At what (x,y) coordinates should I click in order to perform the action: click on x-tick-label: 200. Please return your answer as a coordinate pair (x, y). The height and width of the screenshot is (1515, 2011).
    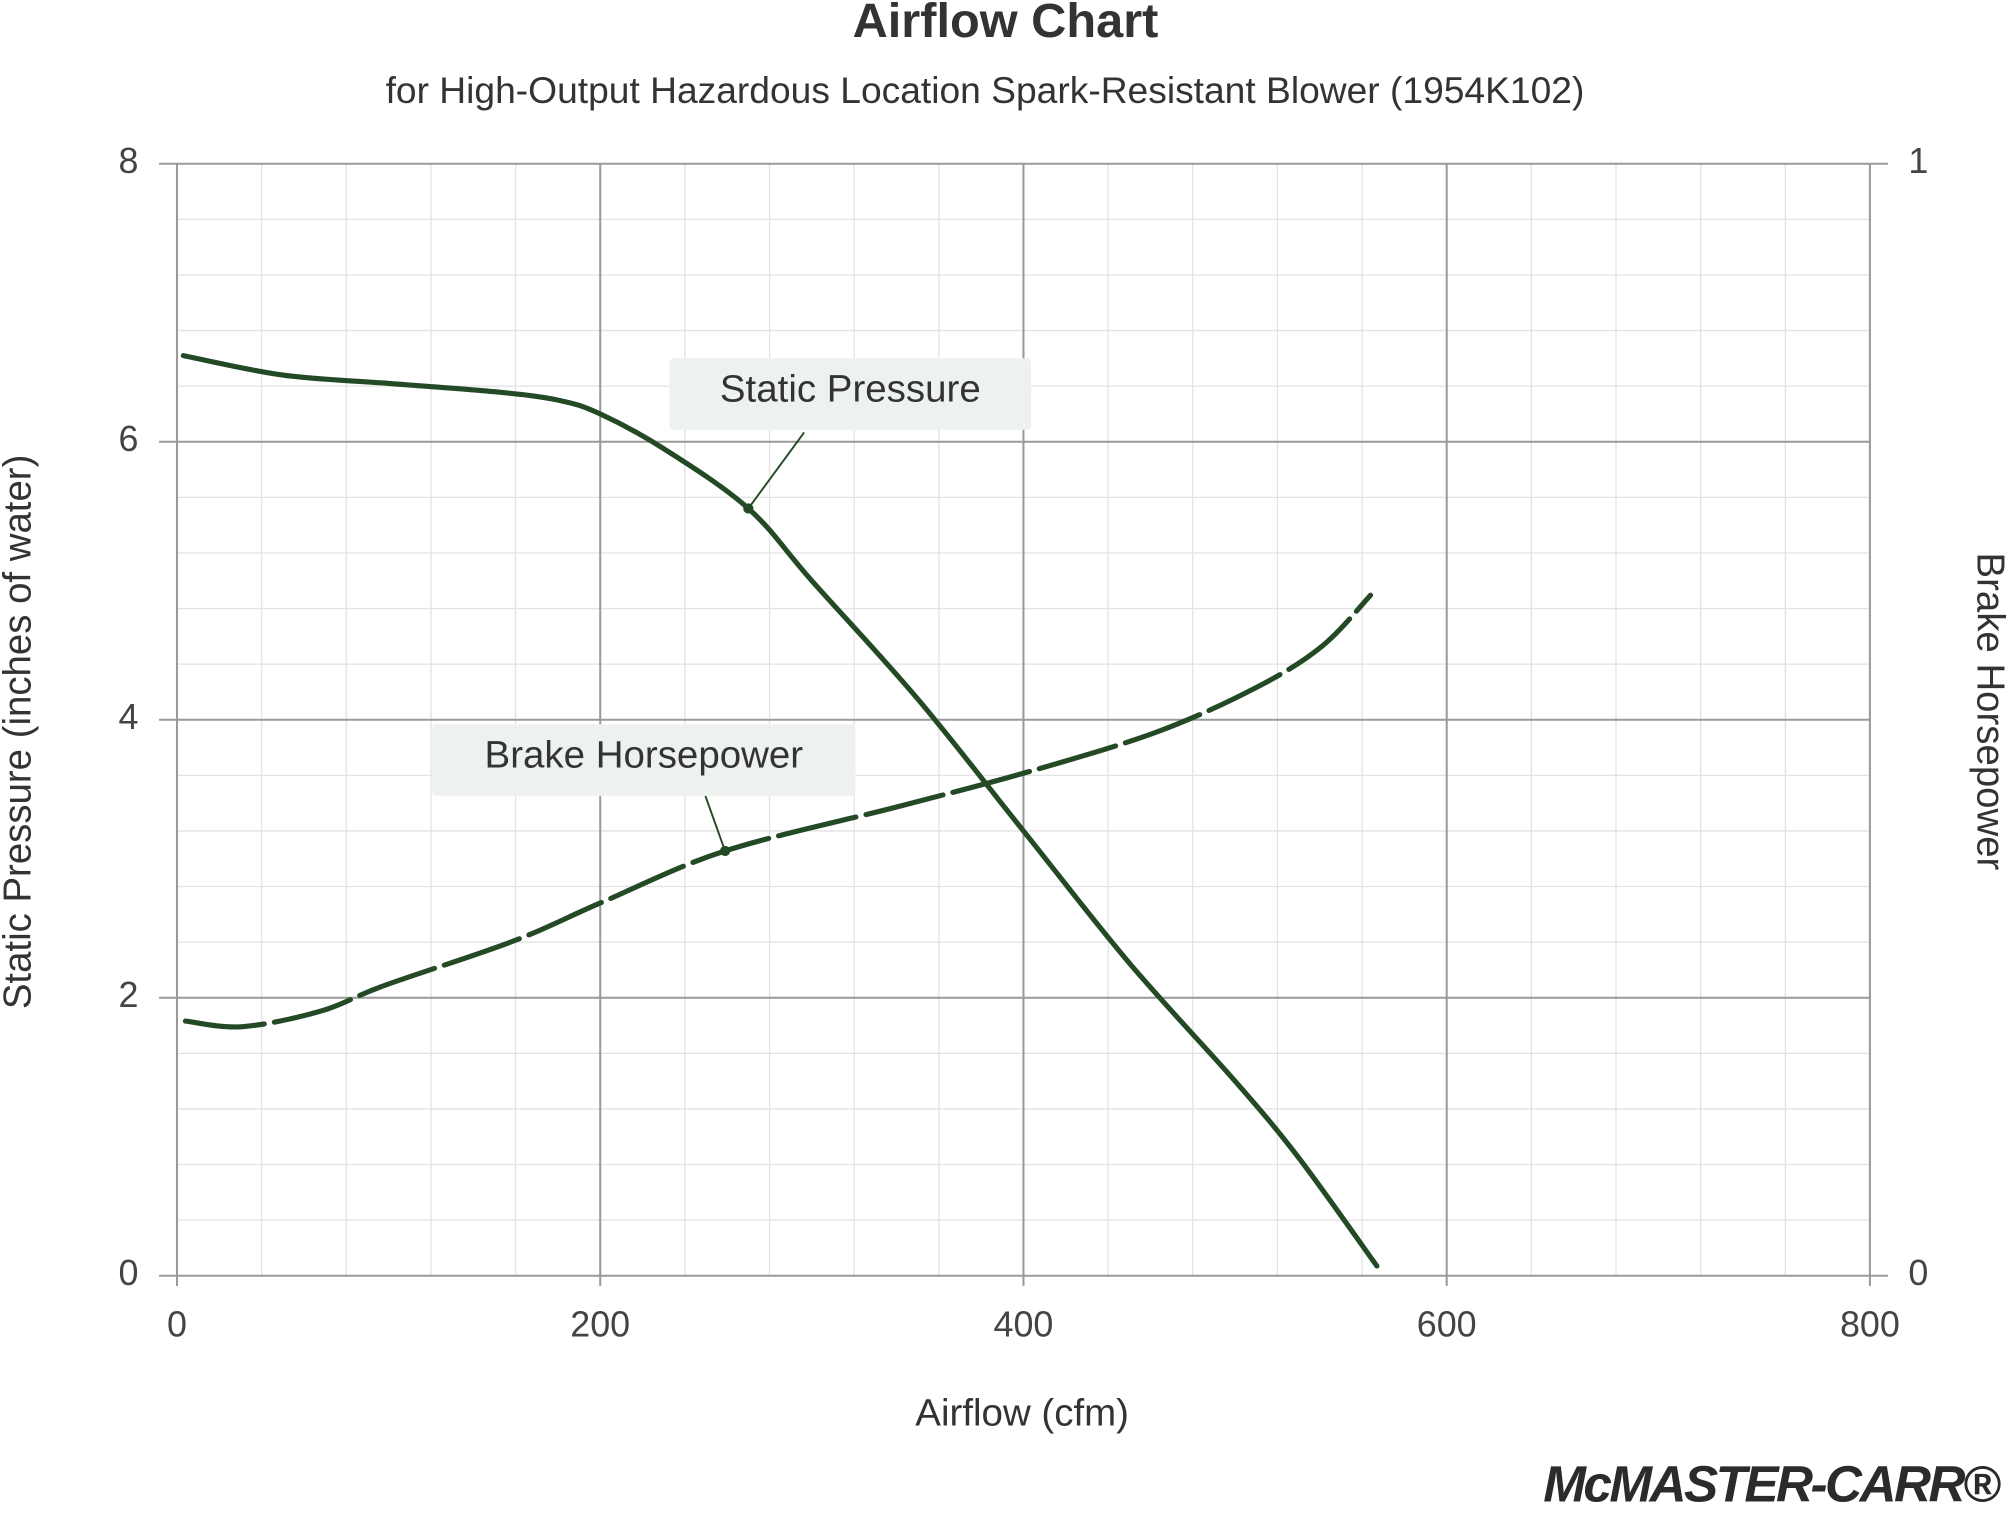
    Looking at the image, I should click on (600, 1324).